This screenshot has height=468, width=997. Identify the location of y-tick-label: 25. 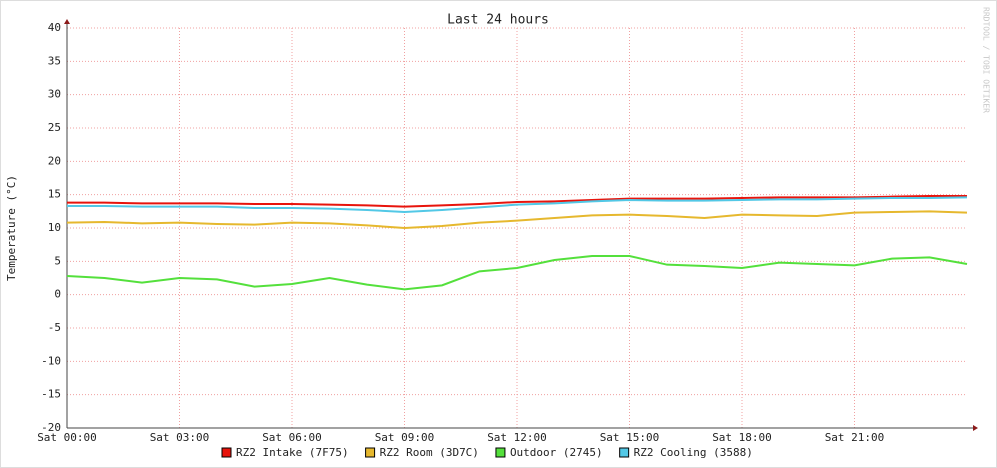
(54, 127).